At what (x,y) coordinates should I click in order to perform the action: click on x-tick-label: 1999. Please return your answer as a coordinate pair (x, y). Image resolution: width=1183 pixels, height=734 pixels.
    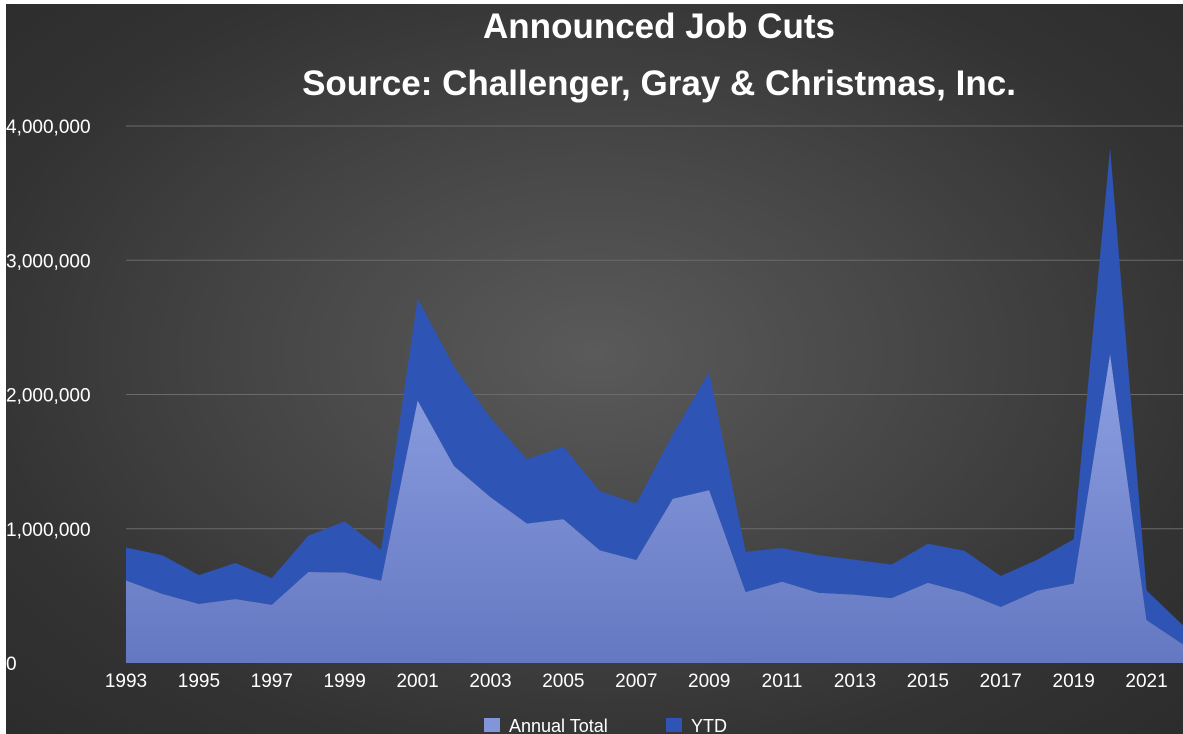
    Looking at the image, I should click on (345, 681).